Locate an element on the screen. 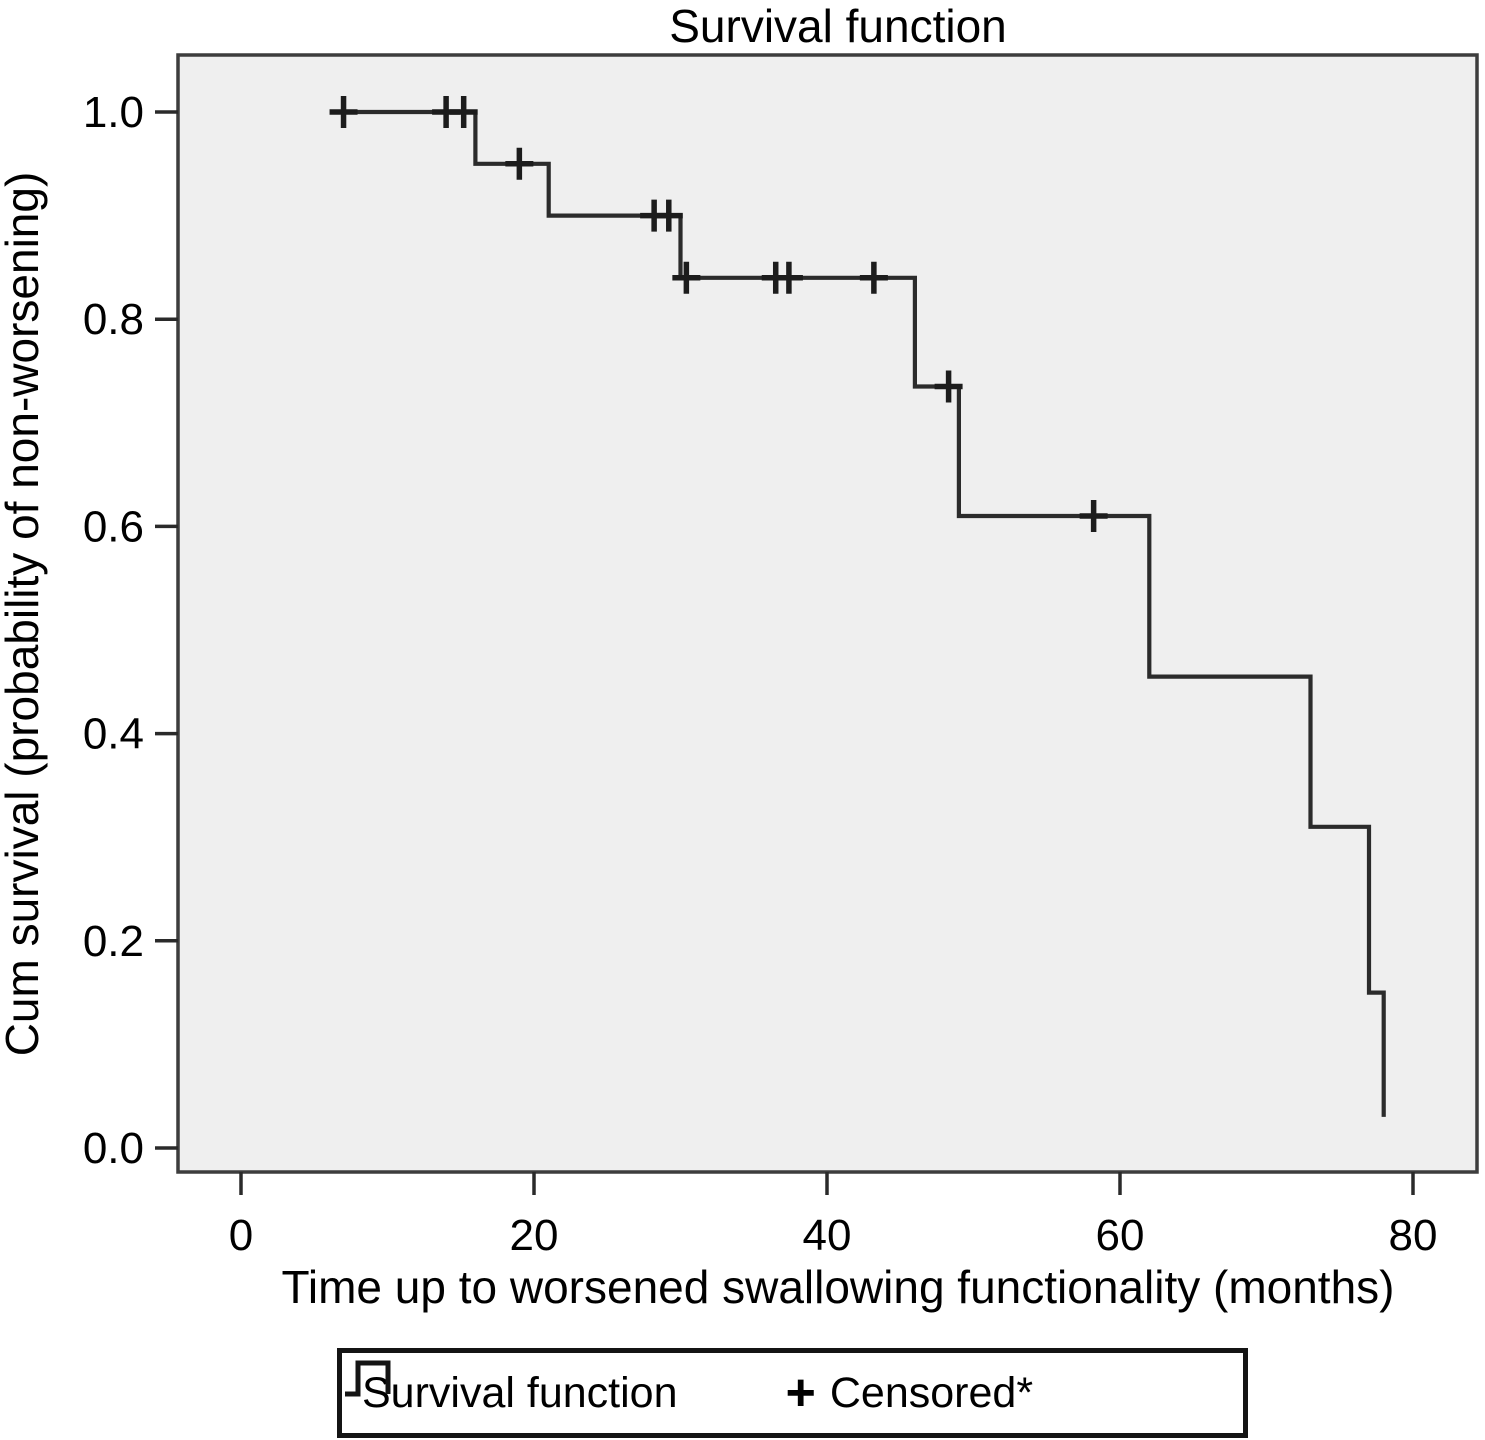 Image resolution: width=1485 pixels, height=1440 pixels. y-tick-label: 0.2 is located at coordinates (113, 941).